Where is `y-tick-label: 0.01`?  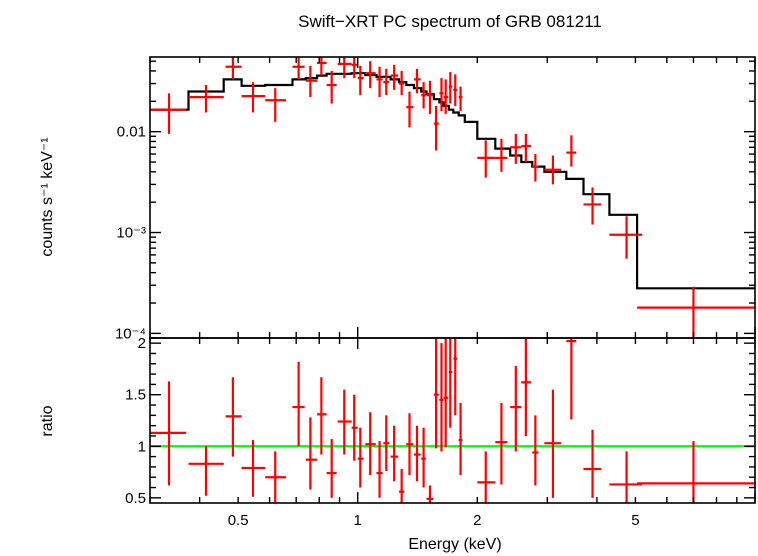 y-tick-label: 0.01 is located at coordinates (131, 132).